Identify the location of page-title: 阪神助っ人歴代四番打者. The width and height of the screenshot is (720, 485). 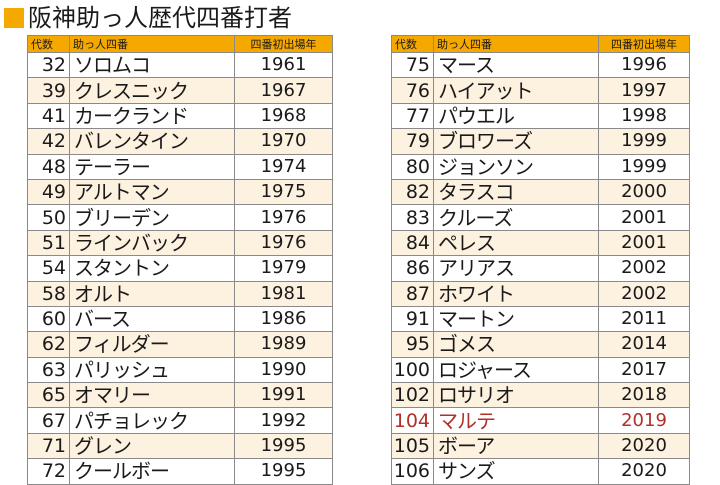
(148, 18).